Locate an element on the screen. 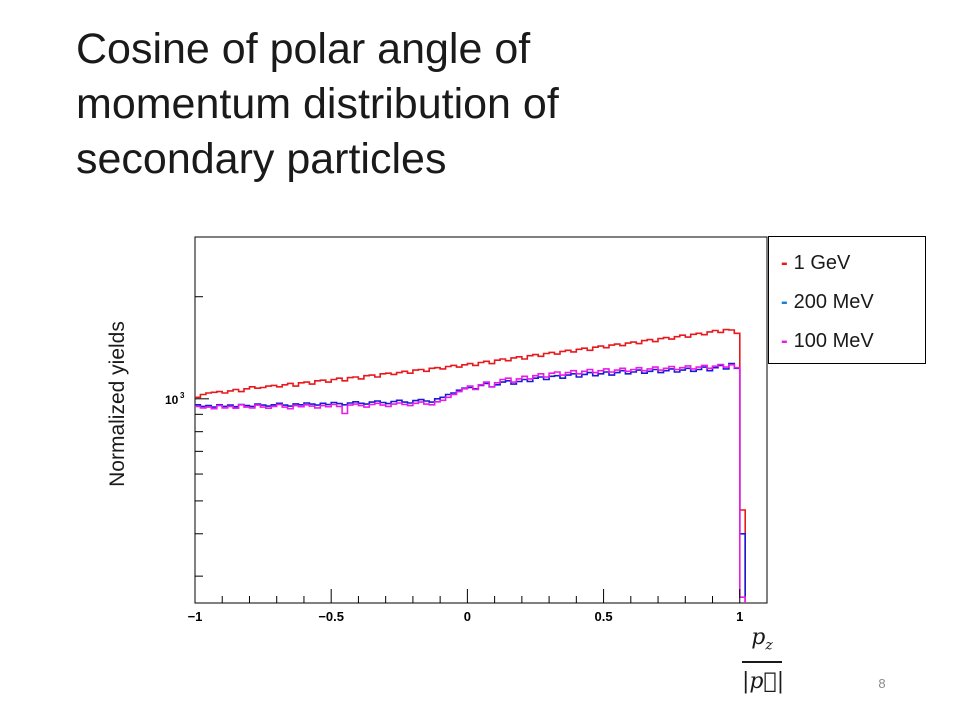  legend-marker-200-mev: - is located at coordinates (784, 302).